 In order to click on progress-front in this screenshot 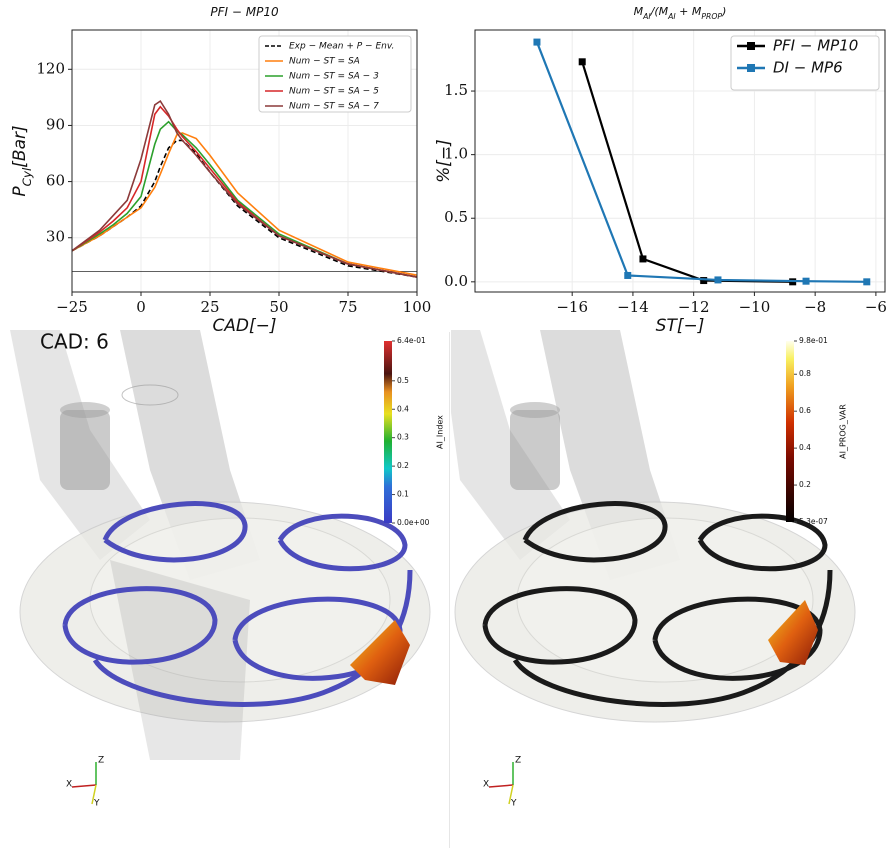, I will do `click(657, 604)`.